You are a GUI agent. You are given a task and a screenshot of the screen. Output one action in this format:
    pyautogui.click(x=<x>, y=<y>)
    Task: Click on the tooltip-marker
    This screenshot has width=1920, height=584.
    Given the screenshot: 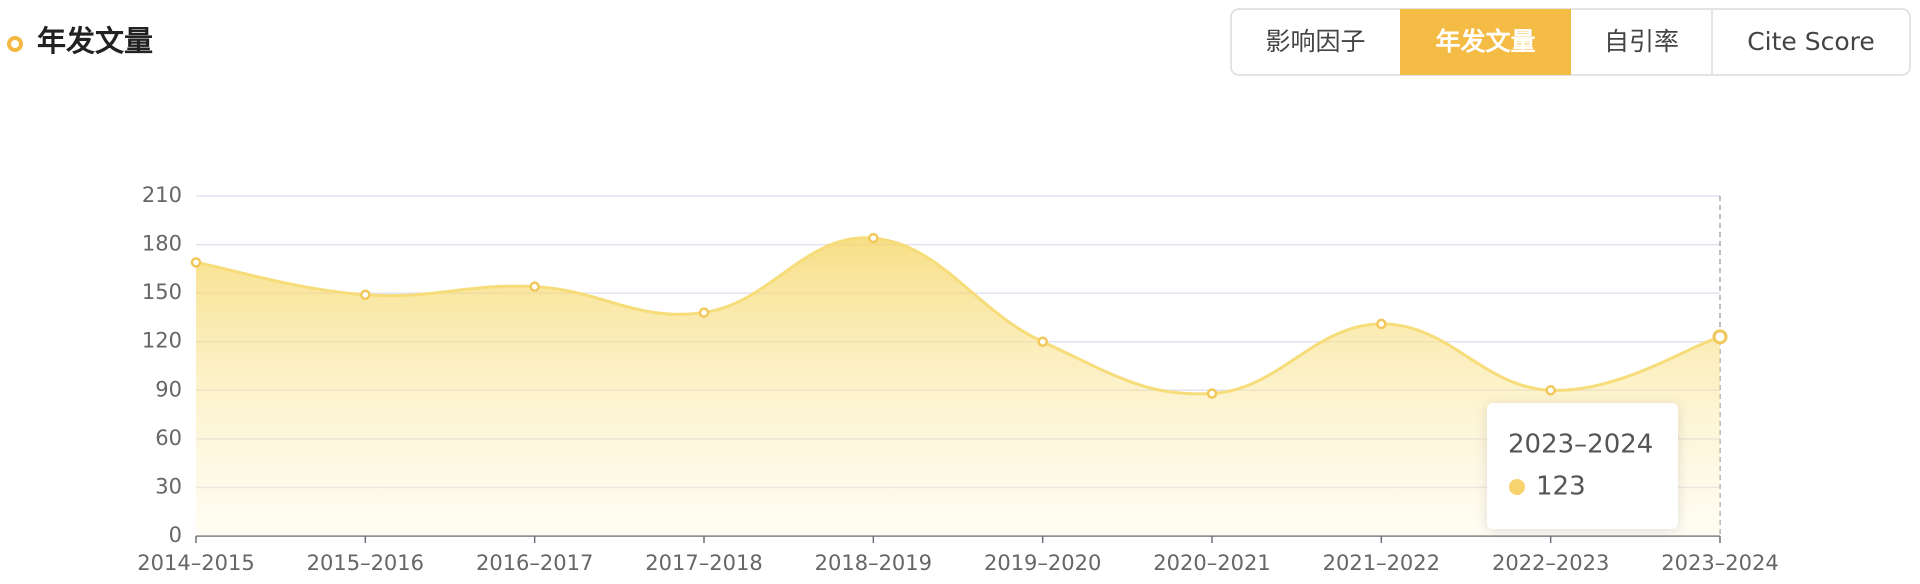 What is the action you would take?
    pyautogui.click(x=1517, y=487)
    